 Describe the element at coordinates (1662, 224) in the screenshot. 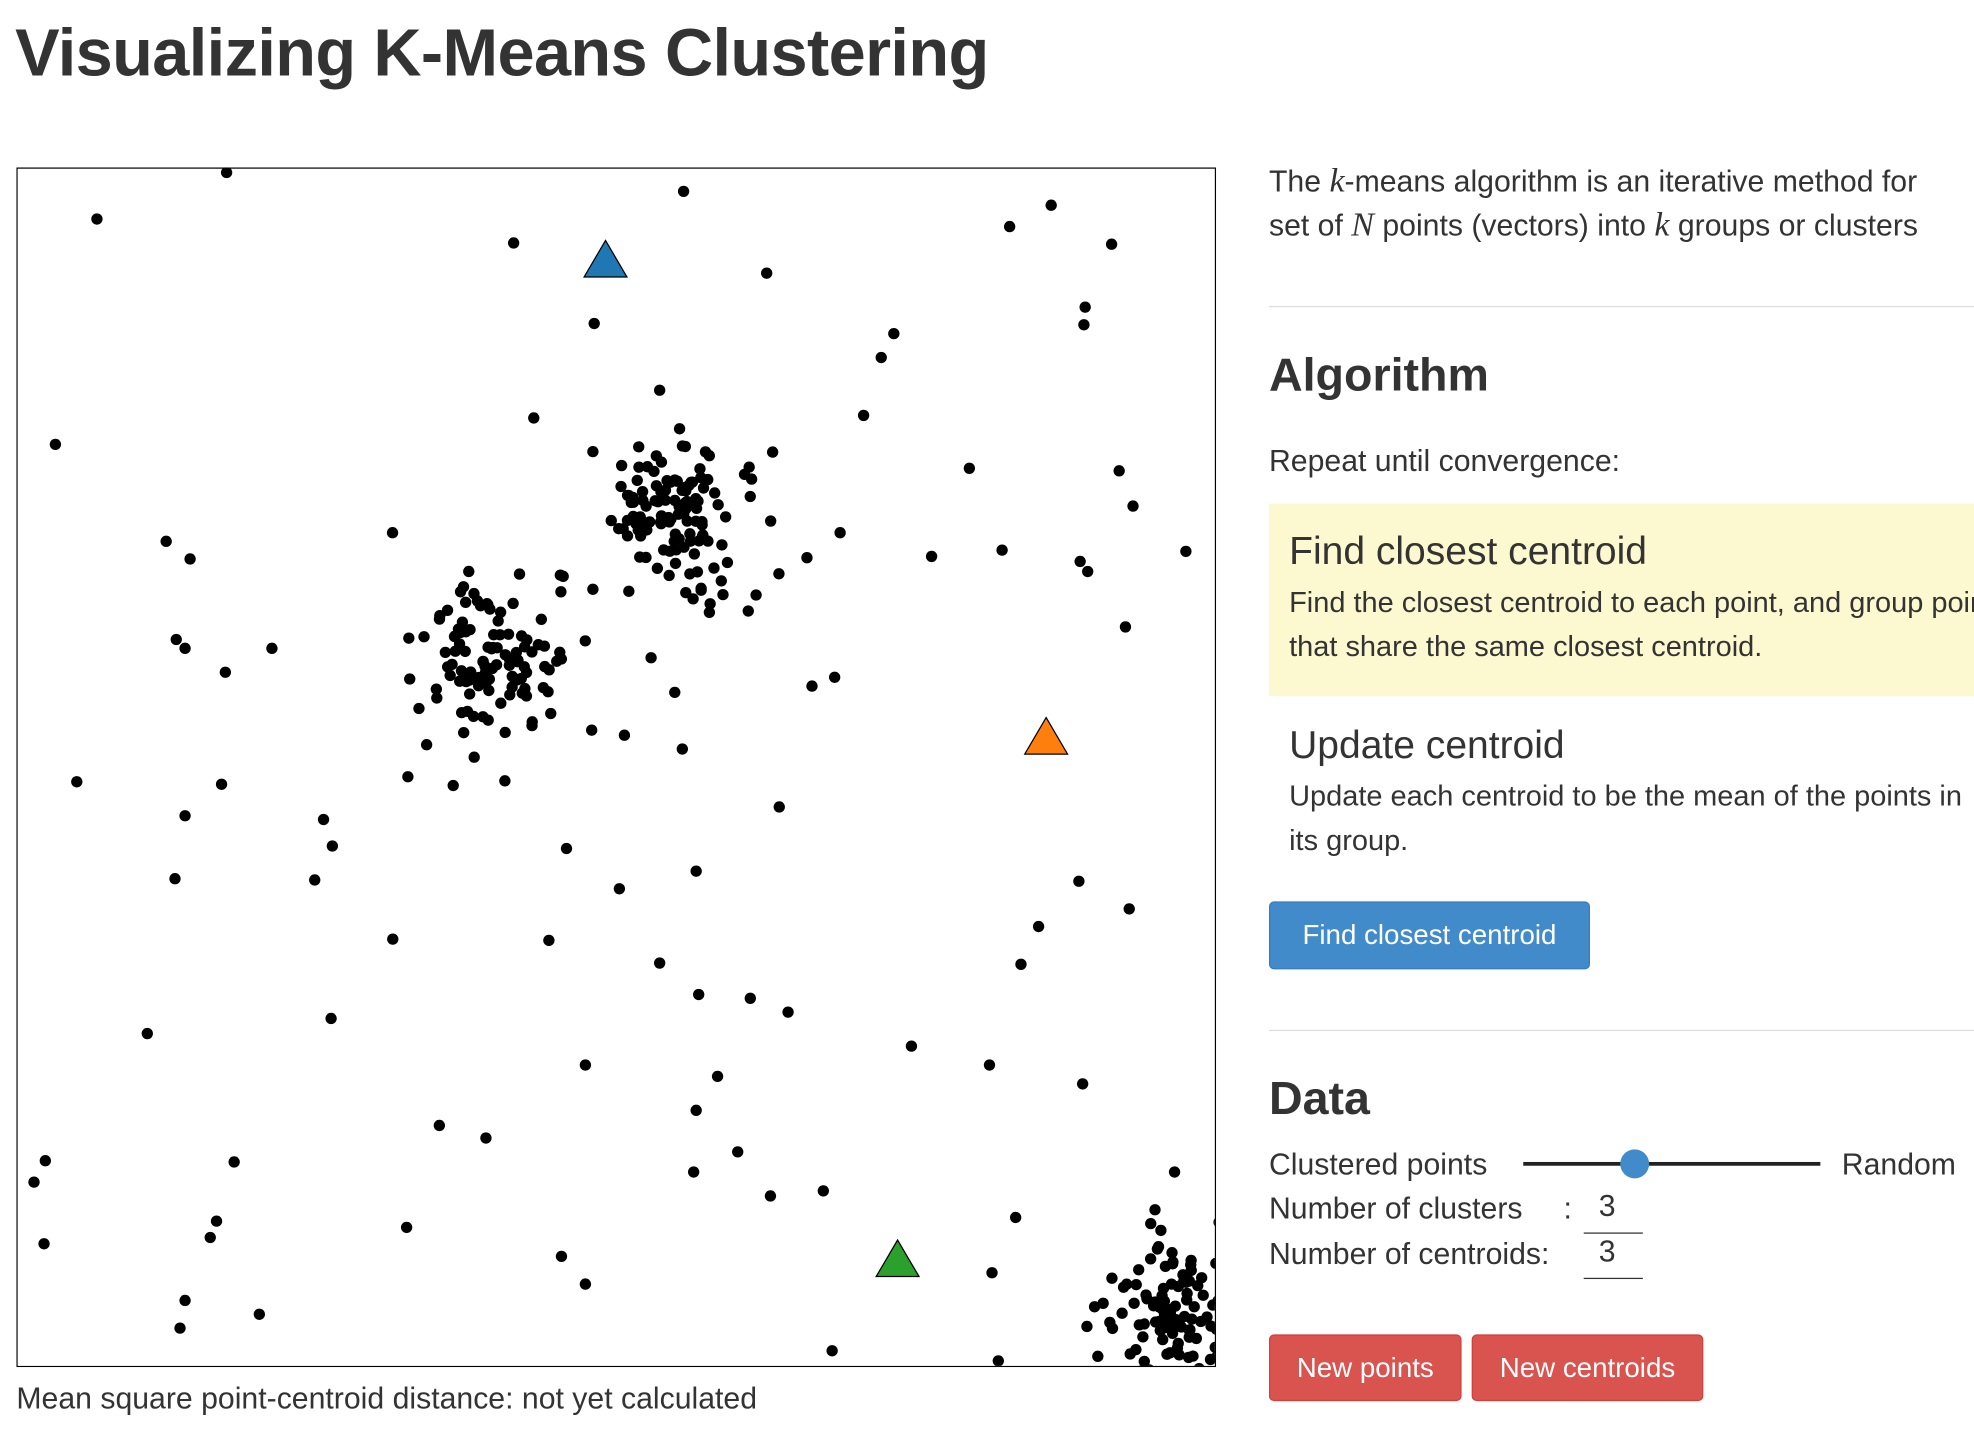

I see `math: k` at that location.